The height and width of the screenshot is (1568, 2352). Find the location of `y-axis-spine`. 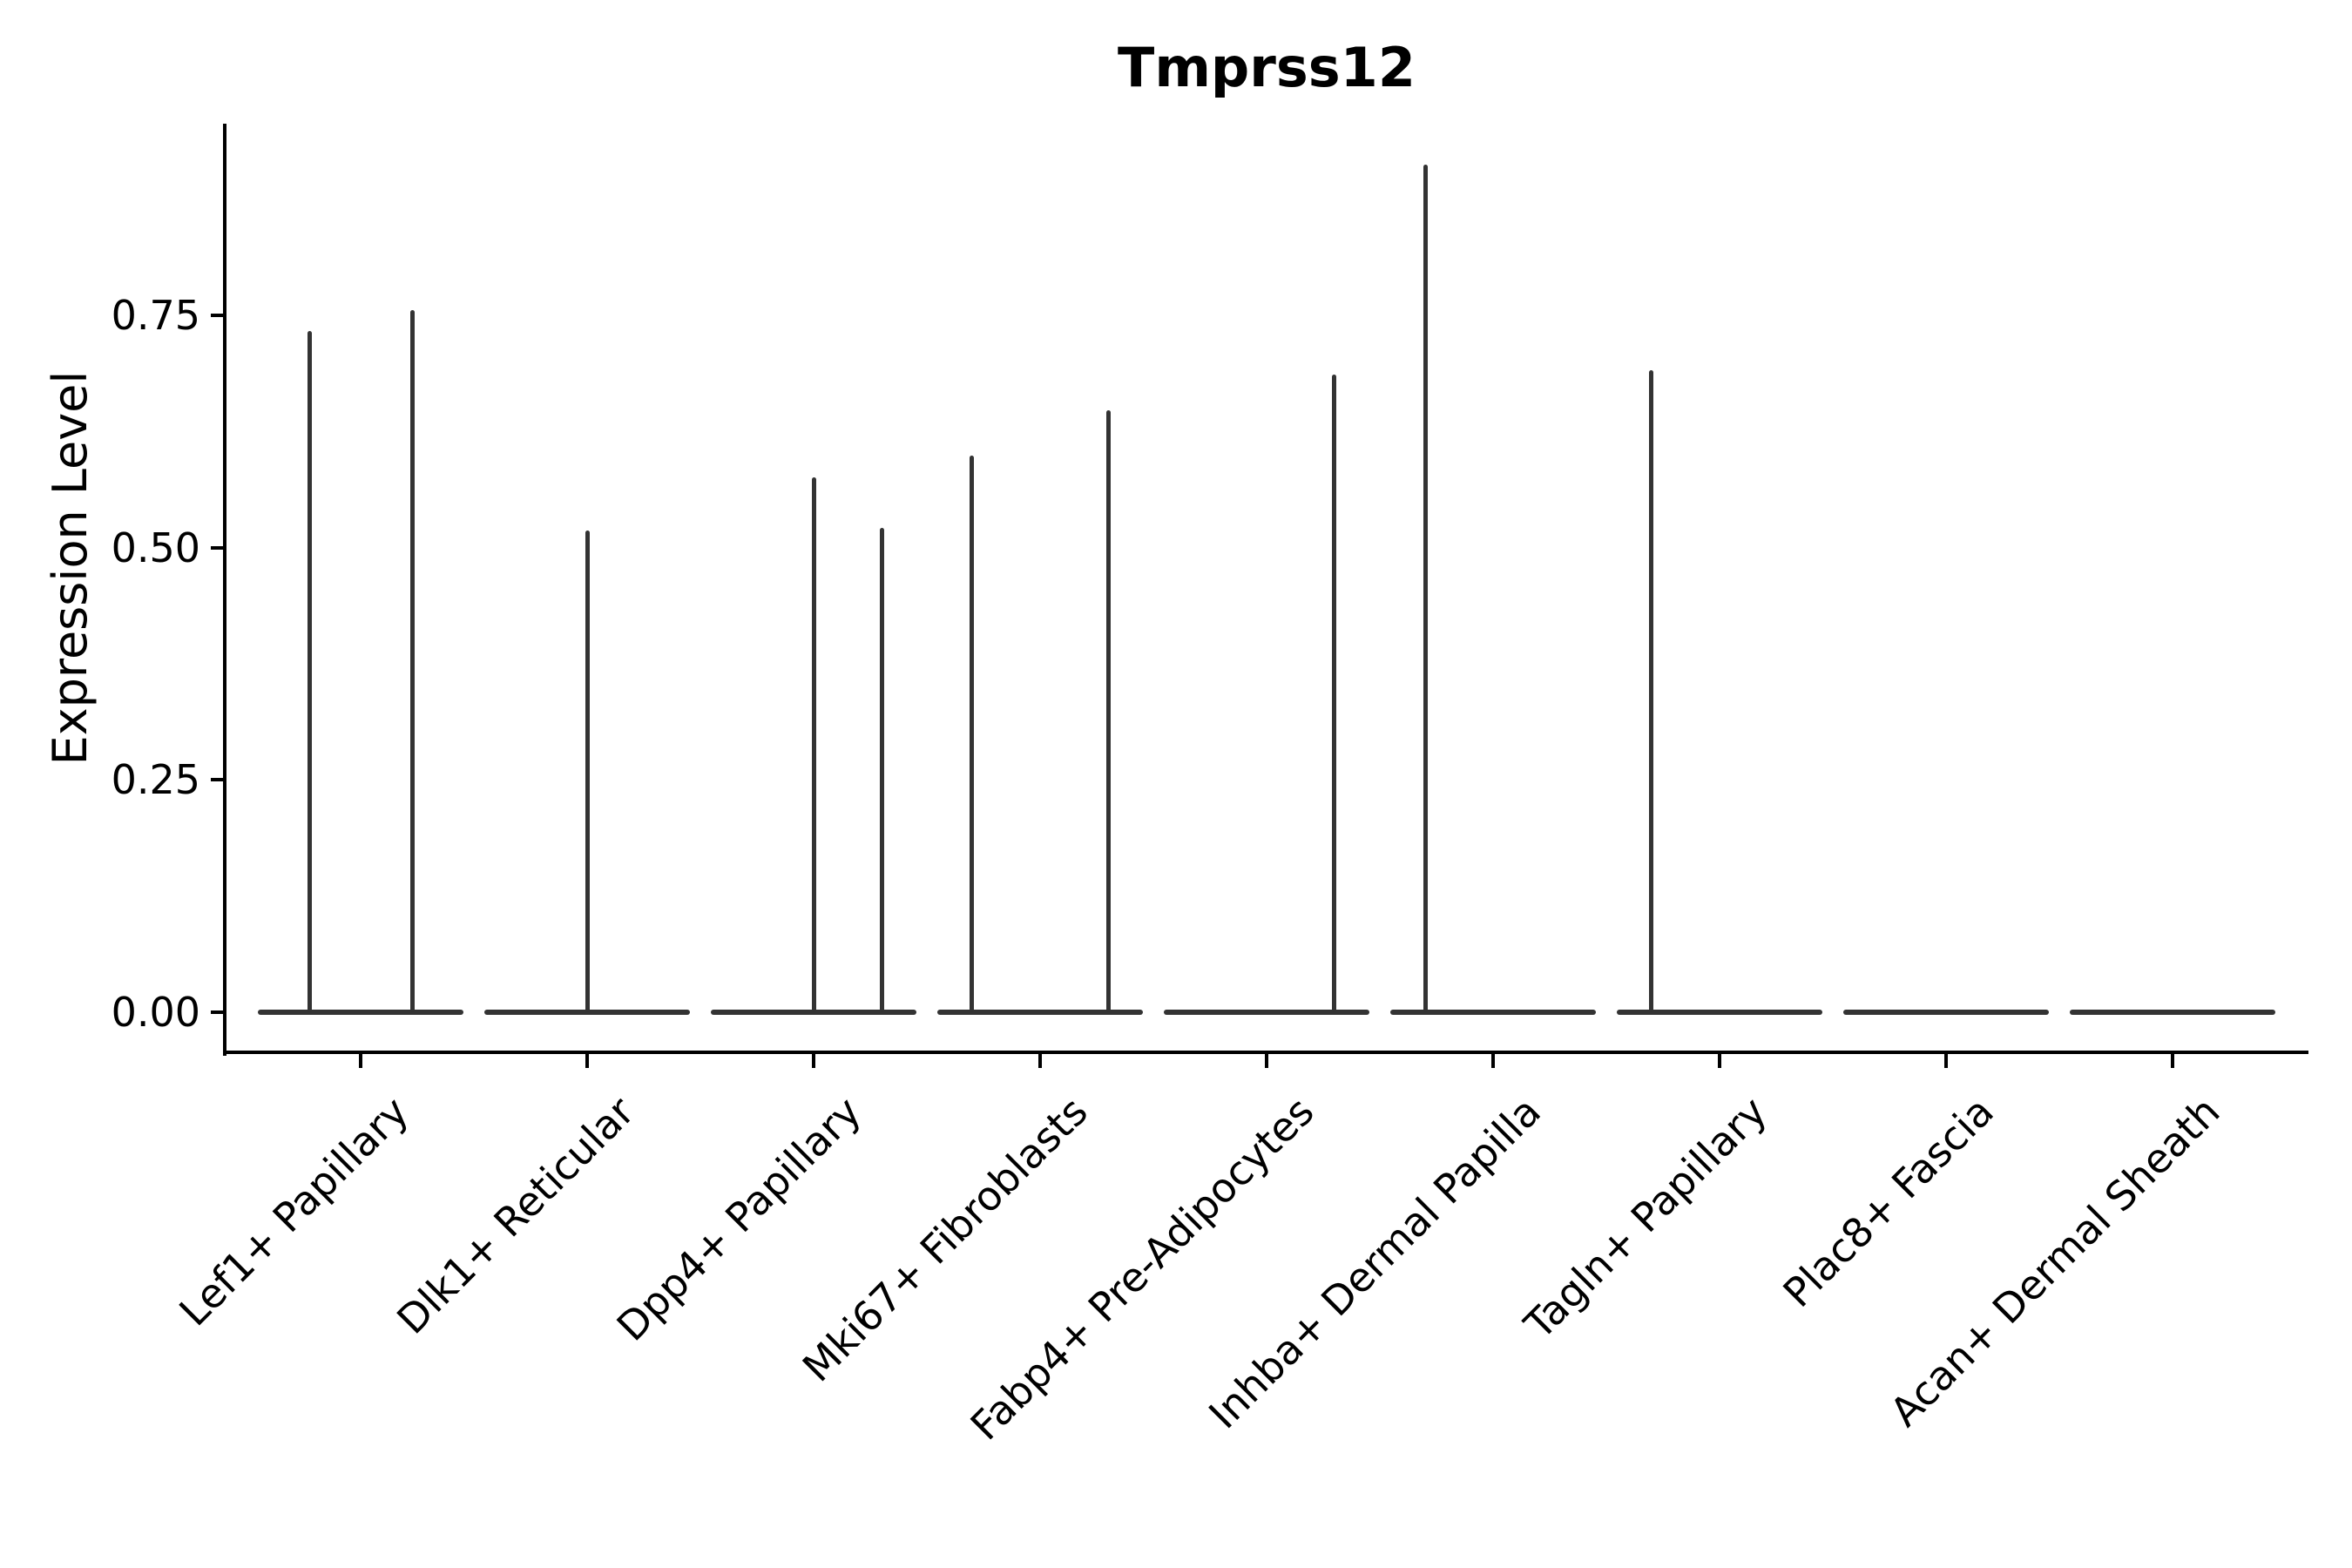

y-axis-spine is located at coordinates (225, 590).